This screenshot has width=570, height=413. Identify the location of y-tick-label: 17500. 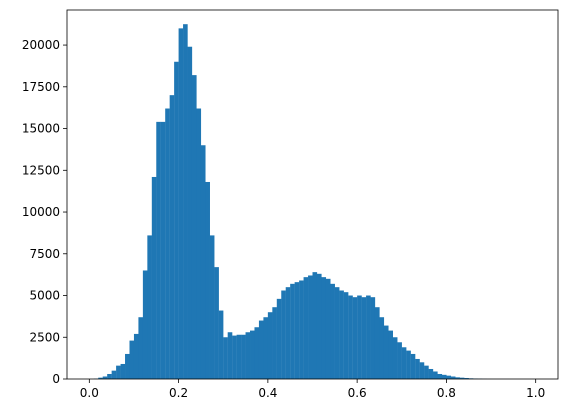
(41, 87).